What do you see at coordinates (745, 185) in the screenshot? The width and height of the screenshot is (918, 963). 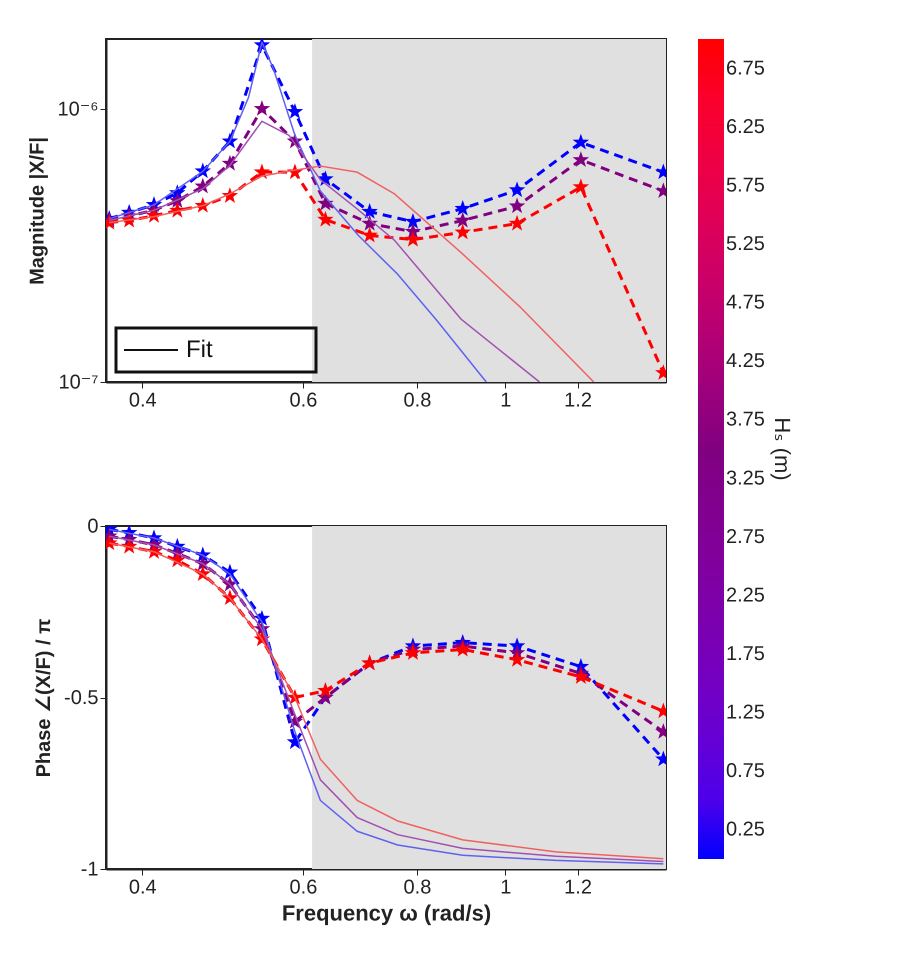 I see `color-bar-label: 5.75` at bounding box center [745, 185].